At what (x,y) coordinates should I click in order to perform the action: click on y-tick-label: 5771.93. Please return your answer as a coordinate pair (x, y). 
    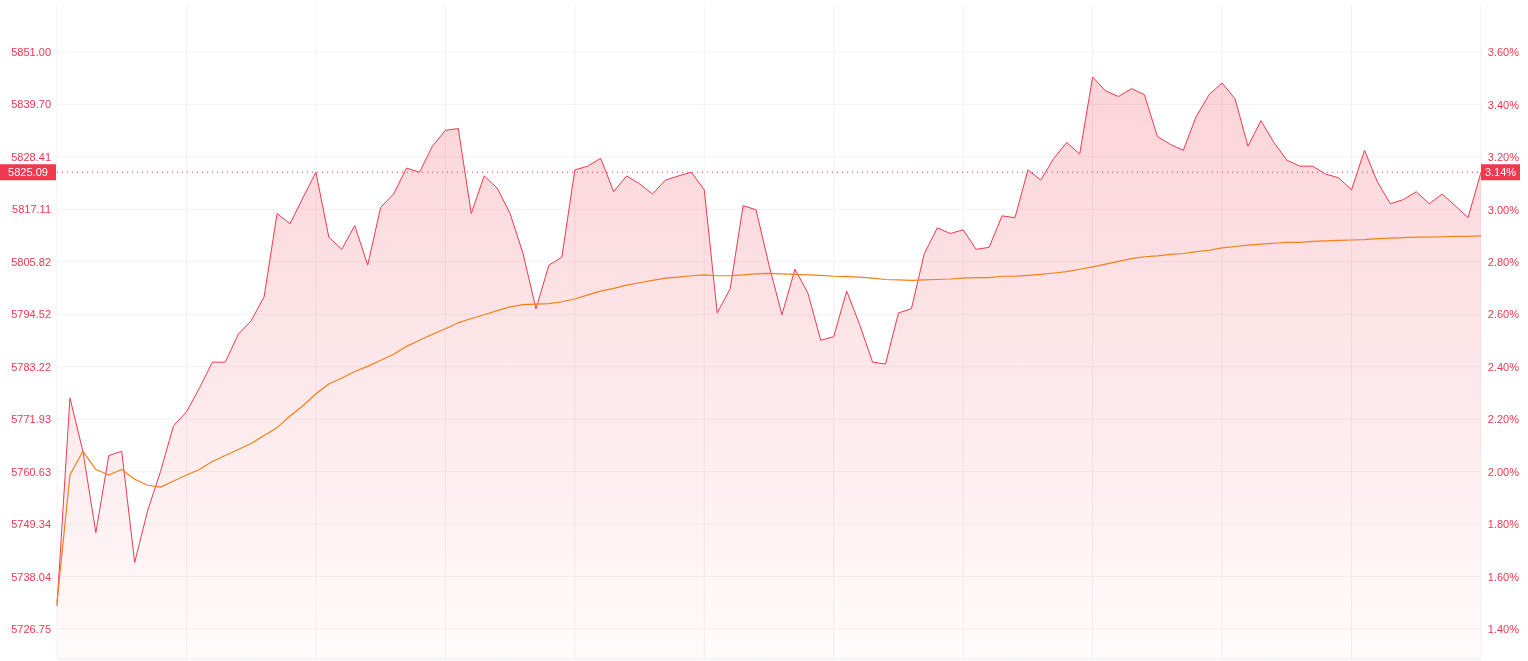
    Looking at the image, I should click on (31, 419).